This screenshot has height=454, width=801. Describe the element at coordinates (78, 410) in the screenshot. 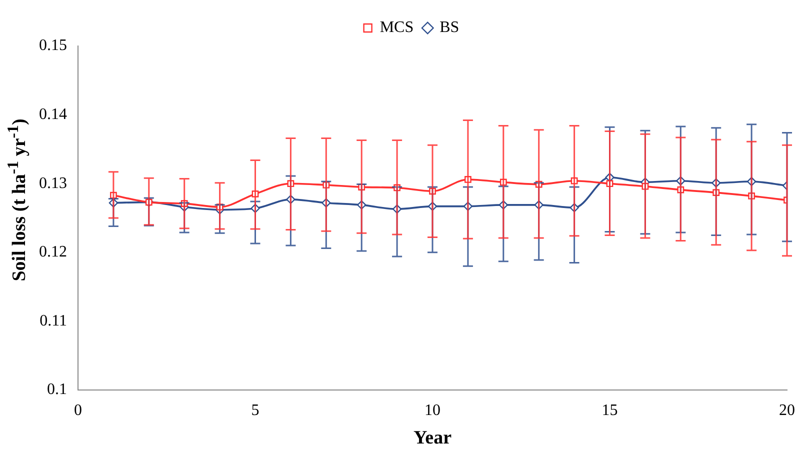

I see `x-tick-label: 0` at that location.